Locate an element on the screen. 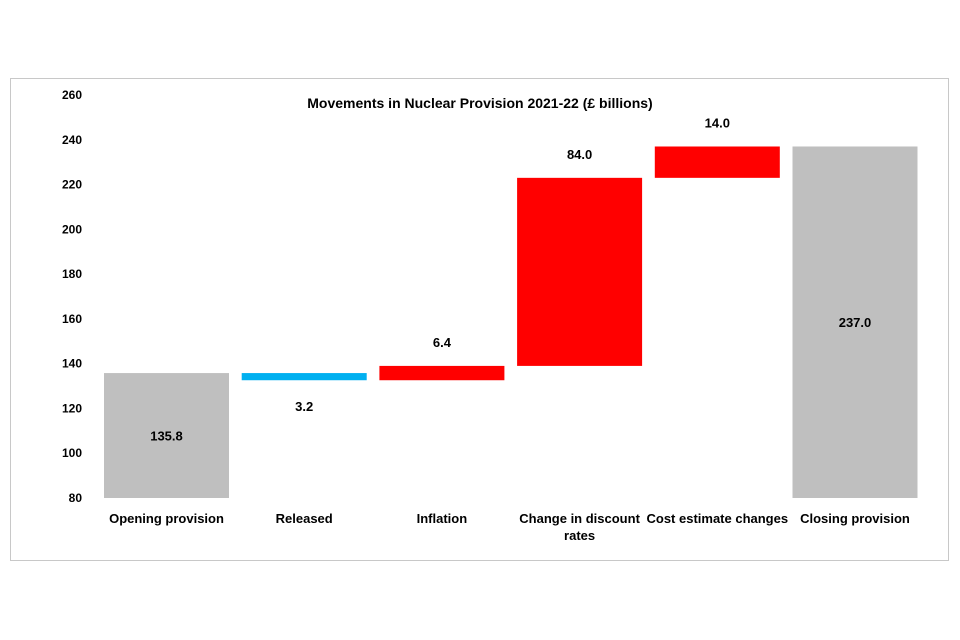  y-tick-label: 120 is located at coordinates (72, 408).